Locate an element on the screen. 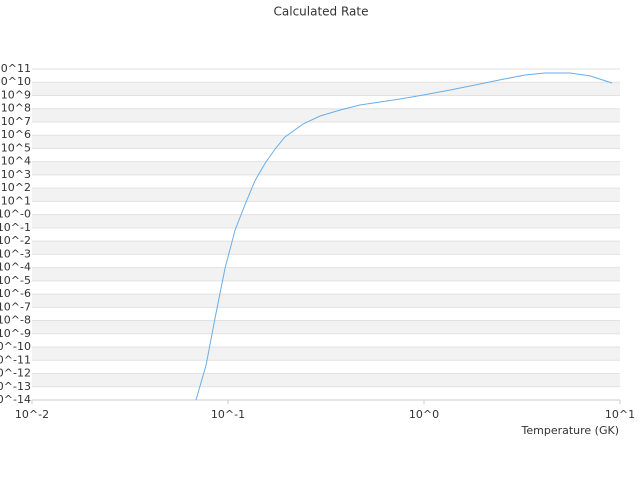 The width and height of the screenshot is (640, 480). y-tick-label: 10^11 is located at coordinates (15, 68).